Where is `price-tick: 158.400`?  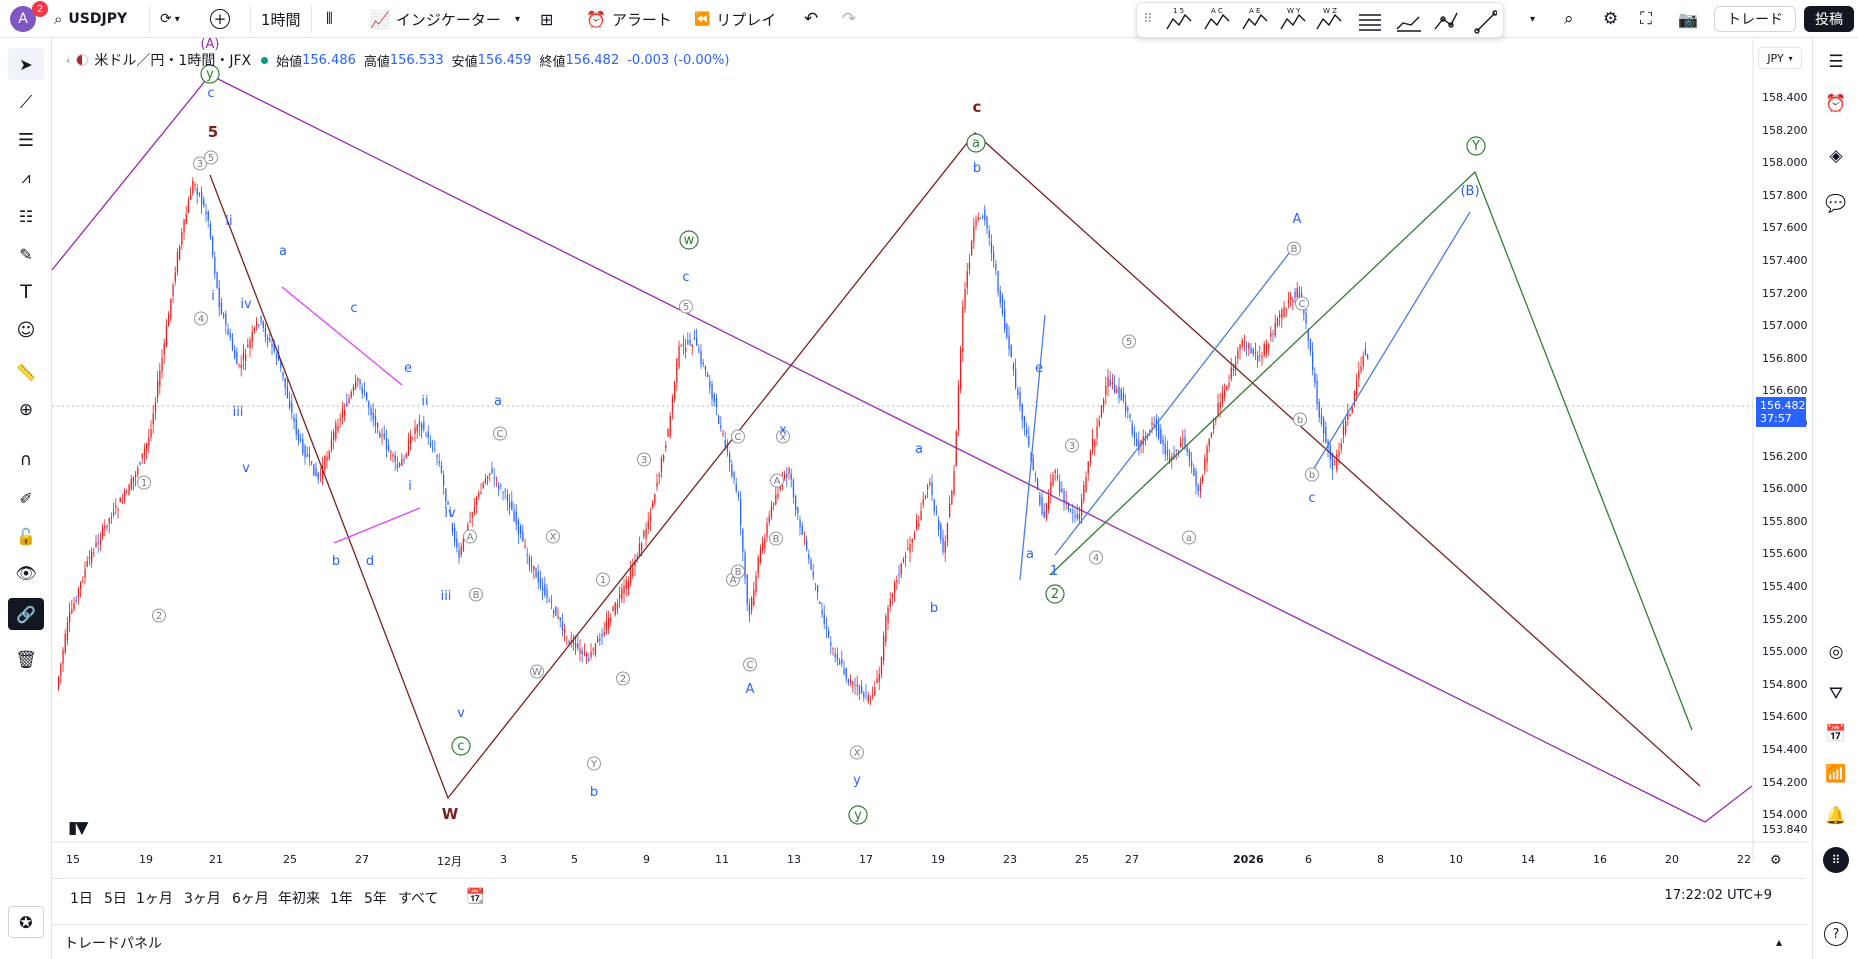
price-tick: 158.400 is located at coordinates (1785, 97).